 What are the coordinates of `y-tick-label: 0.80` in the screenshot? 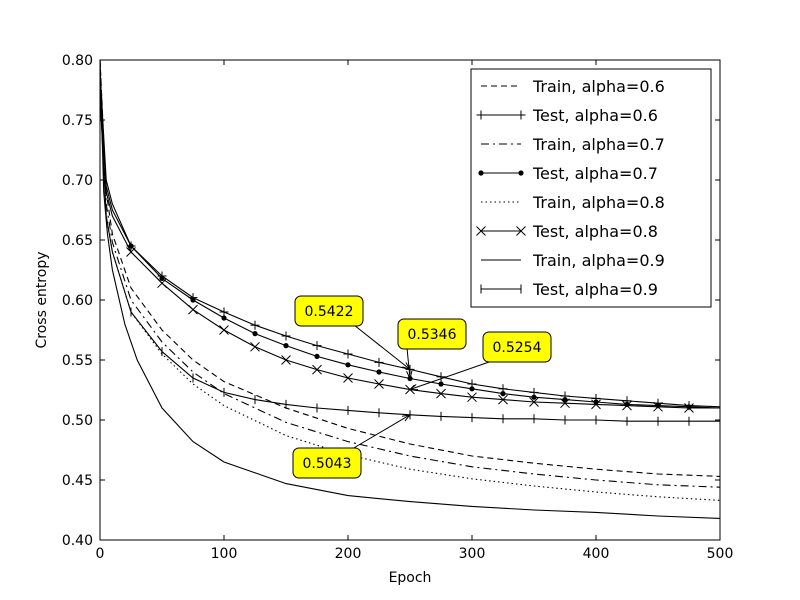 It's located at (77, 61).